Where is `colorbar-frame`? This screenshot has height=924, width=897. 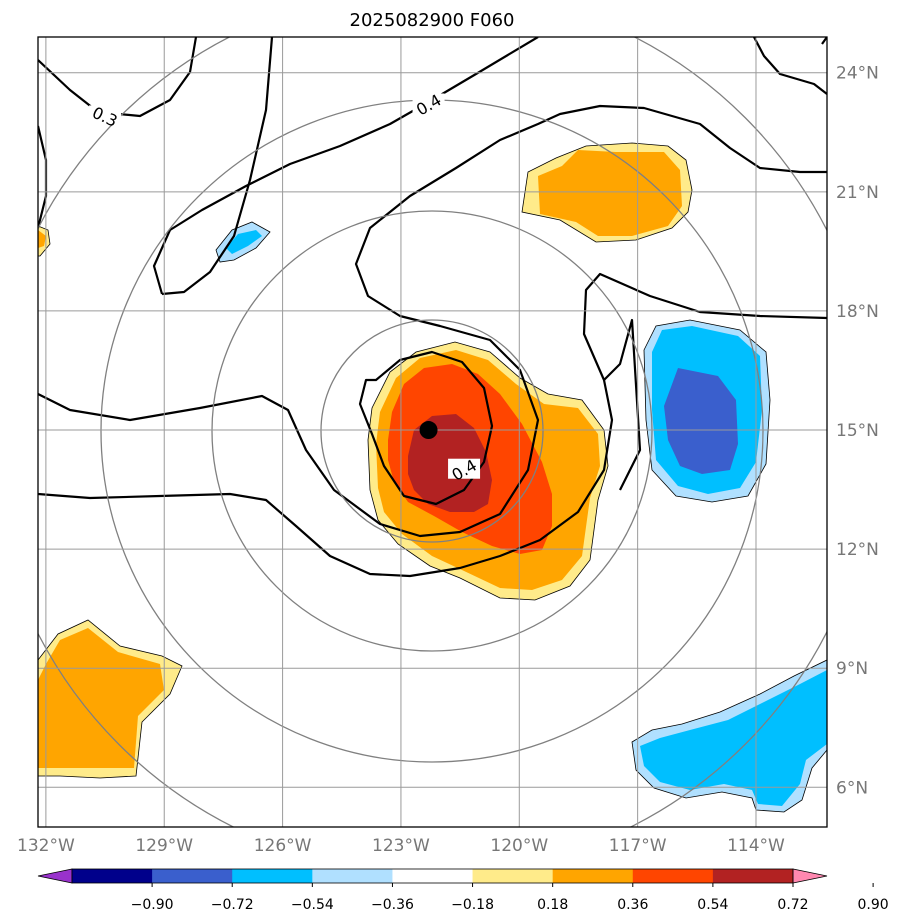
colorbar-frame is located at coordinates (432, 876).